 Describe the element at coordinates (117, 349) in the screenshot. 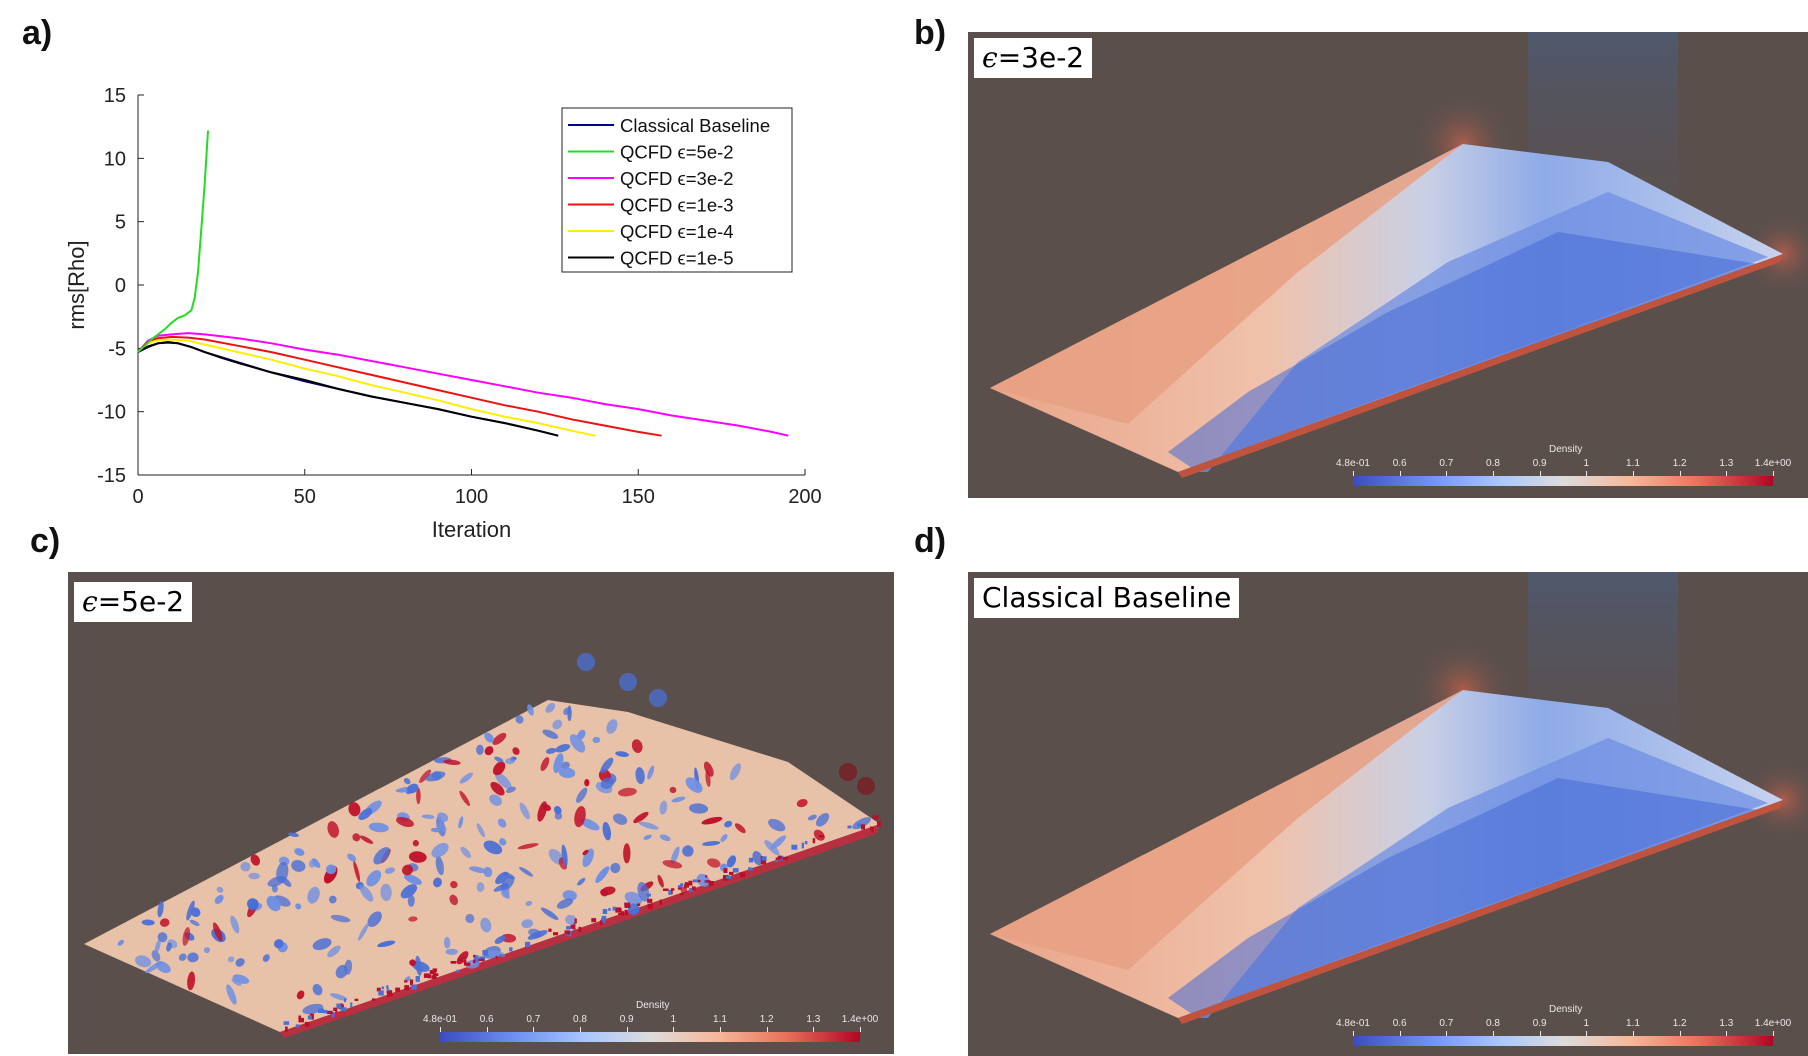

I see `y-tick-label: -5` at that location.